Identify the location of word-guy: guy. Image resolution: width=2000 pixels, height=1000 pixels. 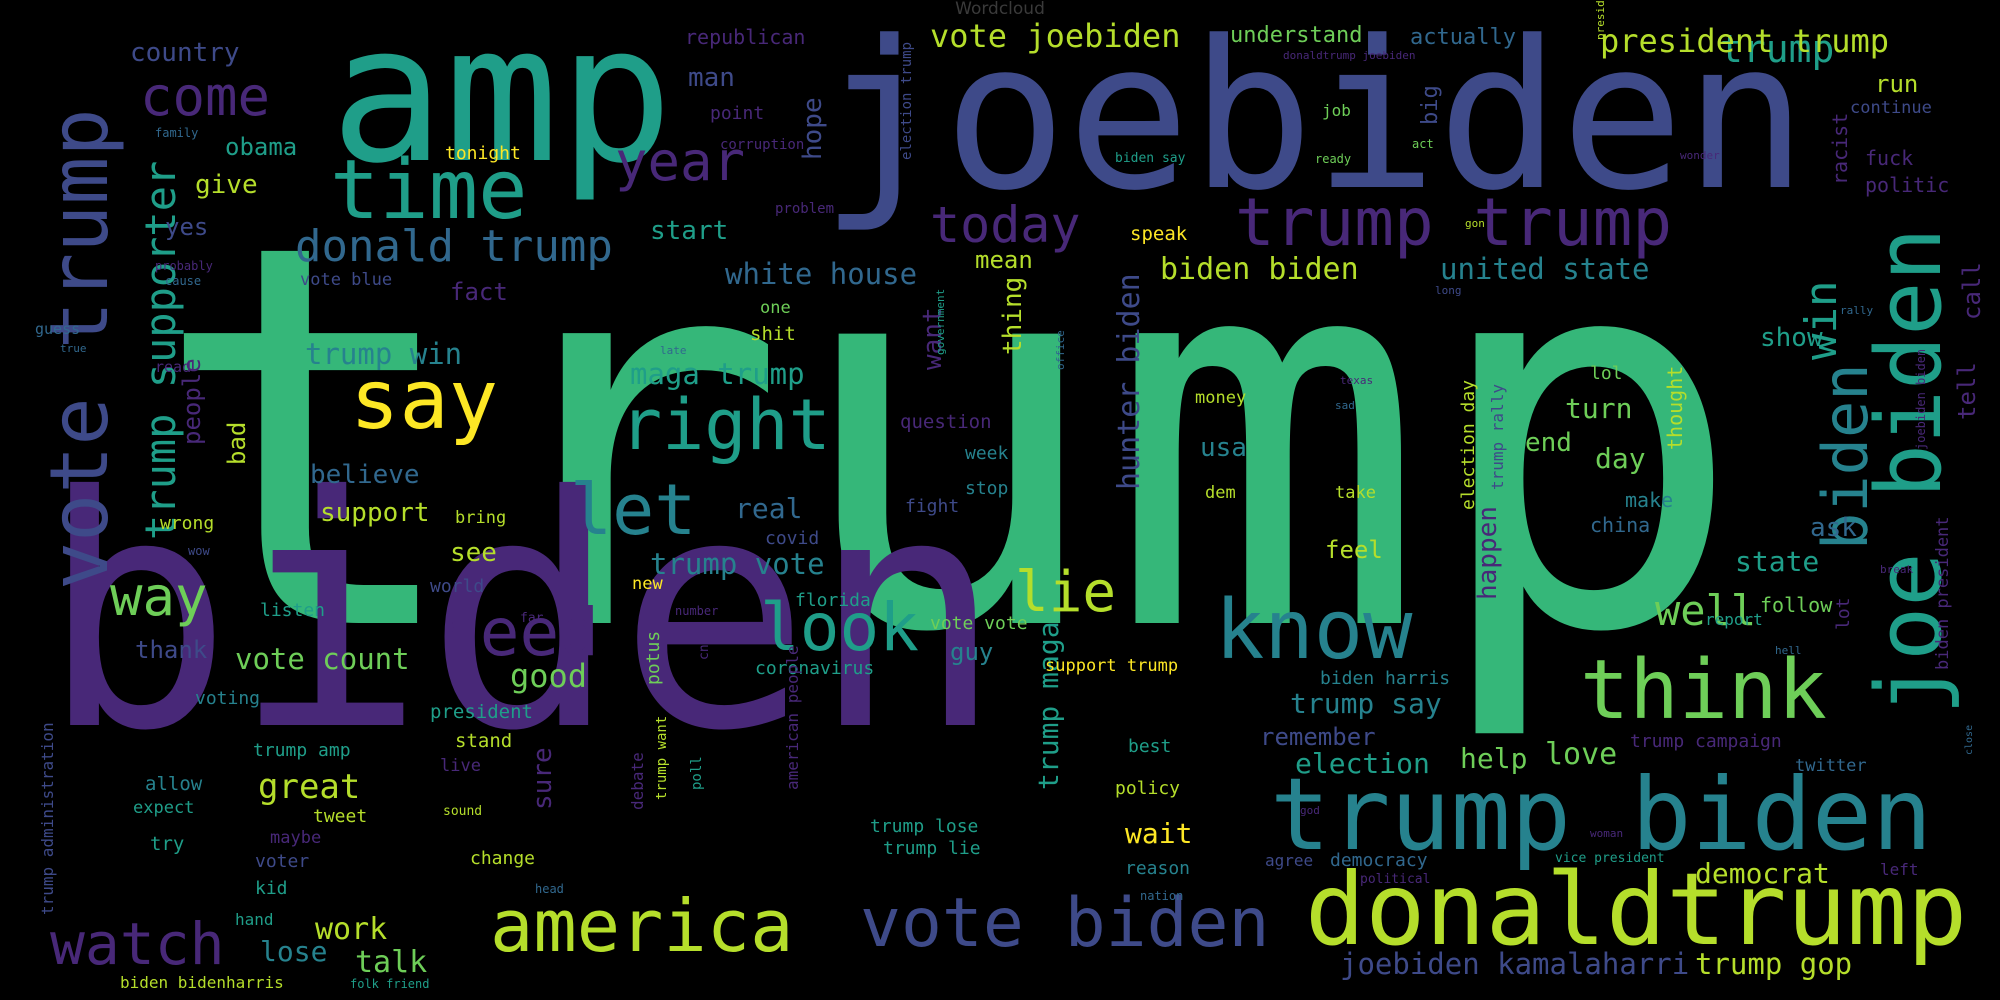
(972, 652).